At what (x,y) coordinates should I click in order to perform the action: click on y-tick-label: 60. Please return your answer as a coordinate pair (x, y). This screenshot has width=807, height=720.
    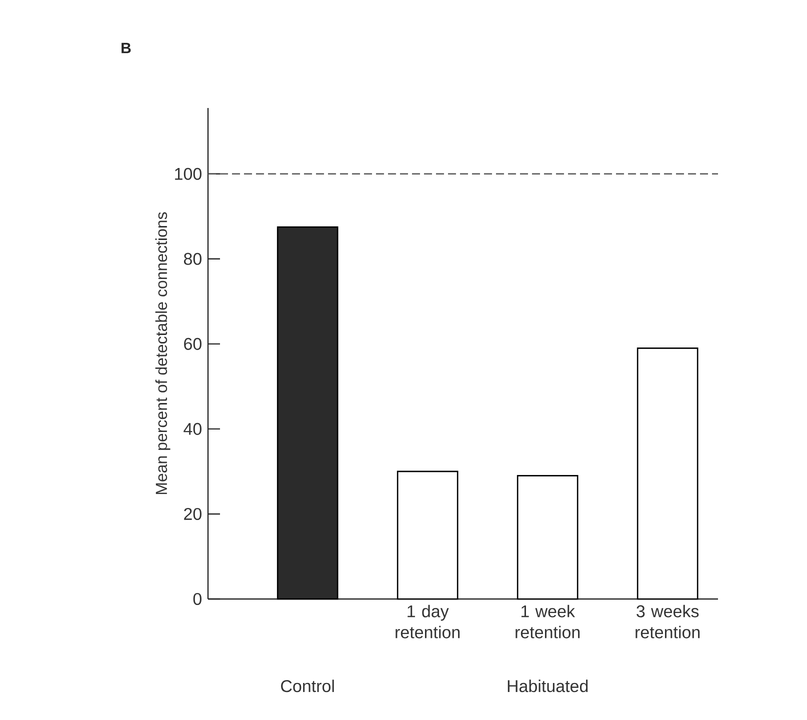
    Looking at the image, I should click on (193, 344).